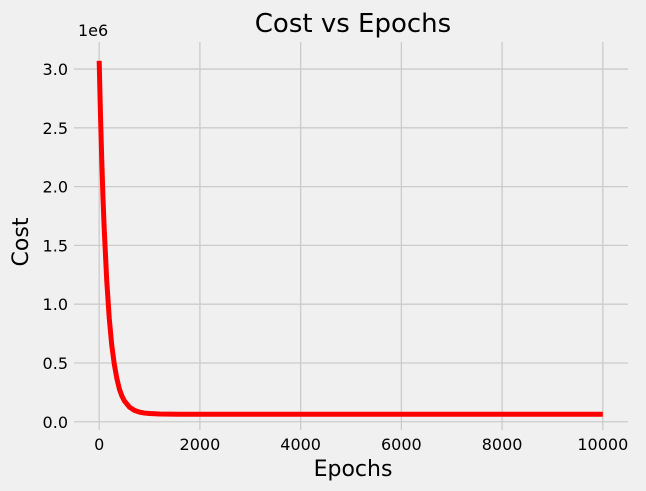 The image size is (646, 491). What do you see at coordinates (55, 304) in the screenshot?
I see `y-tick-label: 1.0` at bounding box center [55, 304].